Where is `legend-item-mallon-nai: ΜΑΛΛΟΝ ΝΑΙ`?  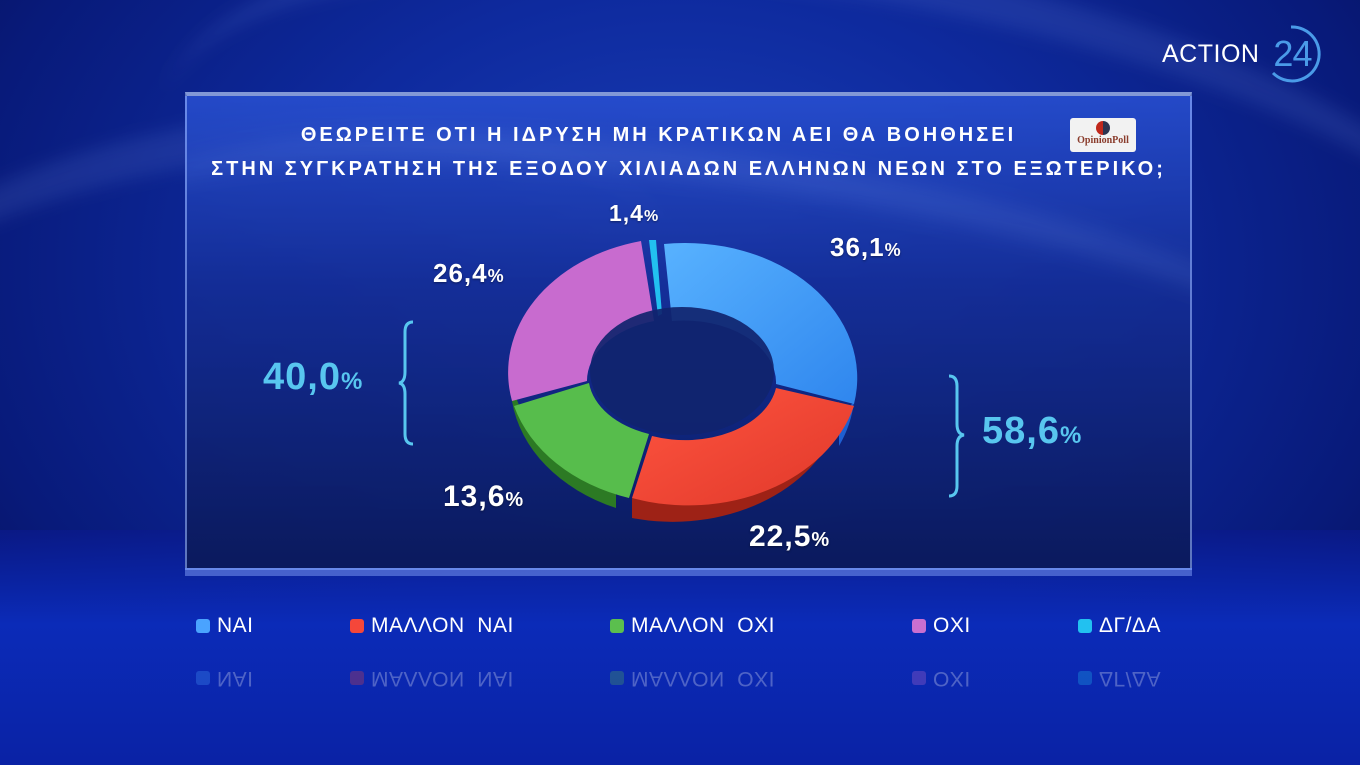 legend-item-mallon-nai: ΜΑΛΛΟΝ ΝΑΙ is located at coordinates (432, 626).